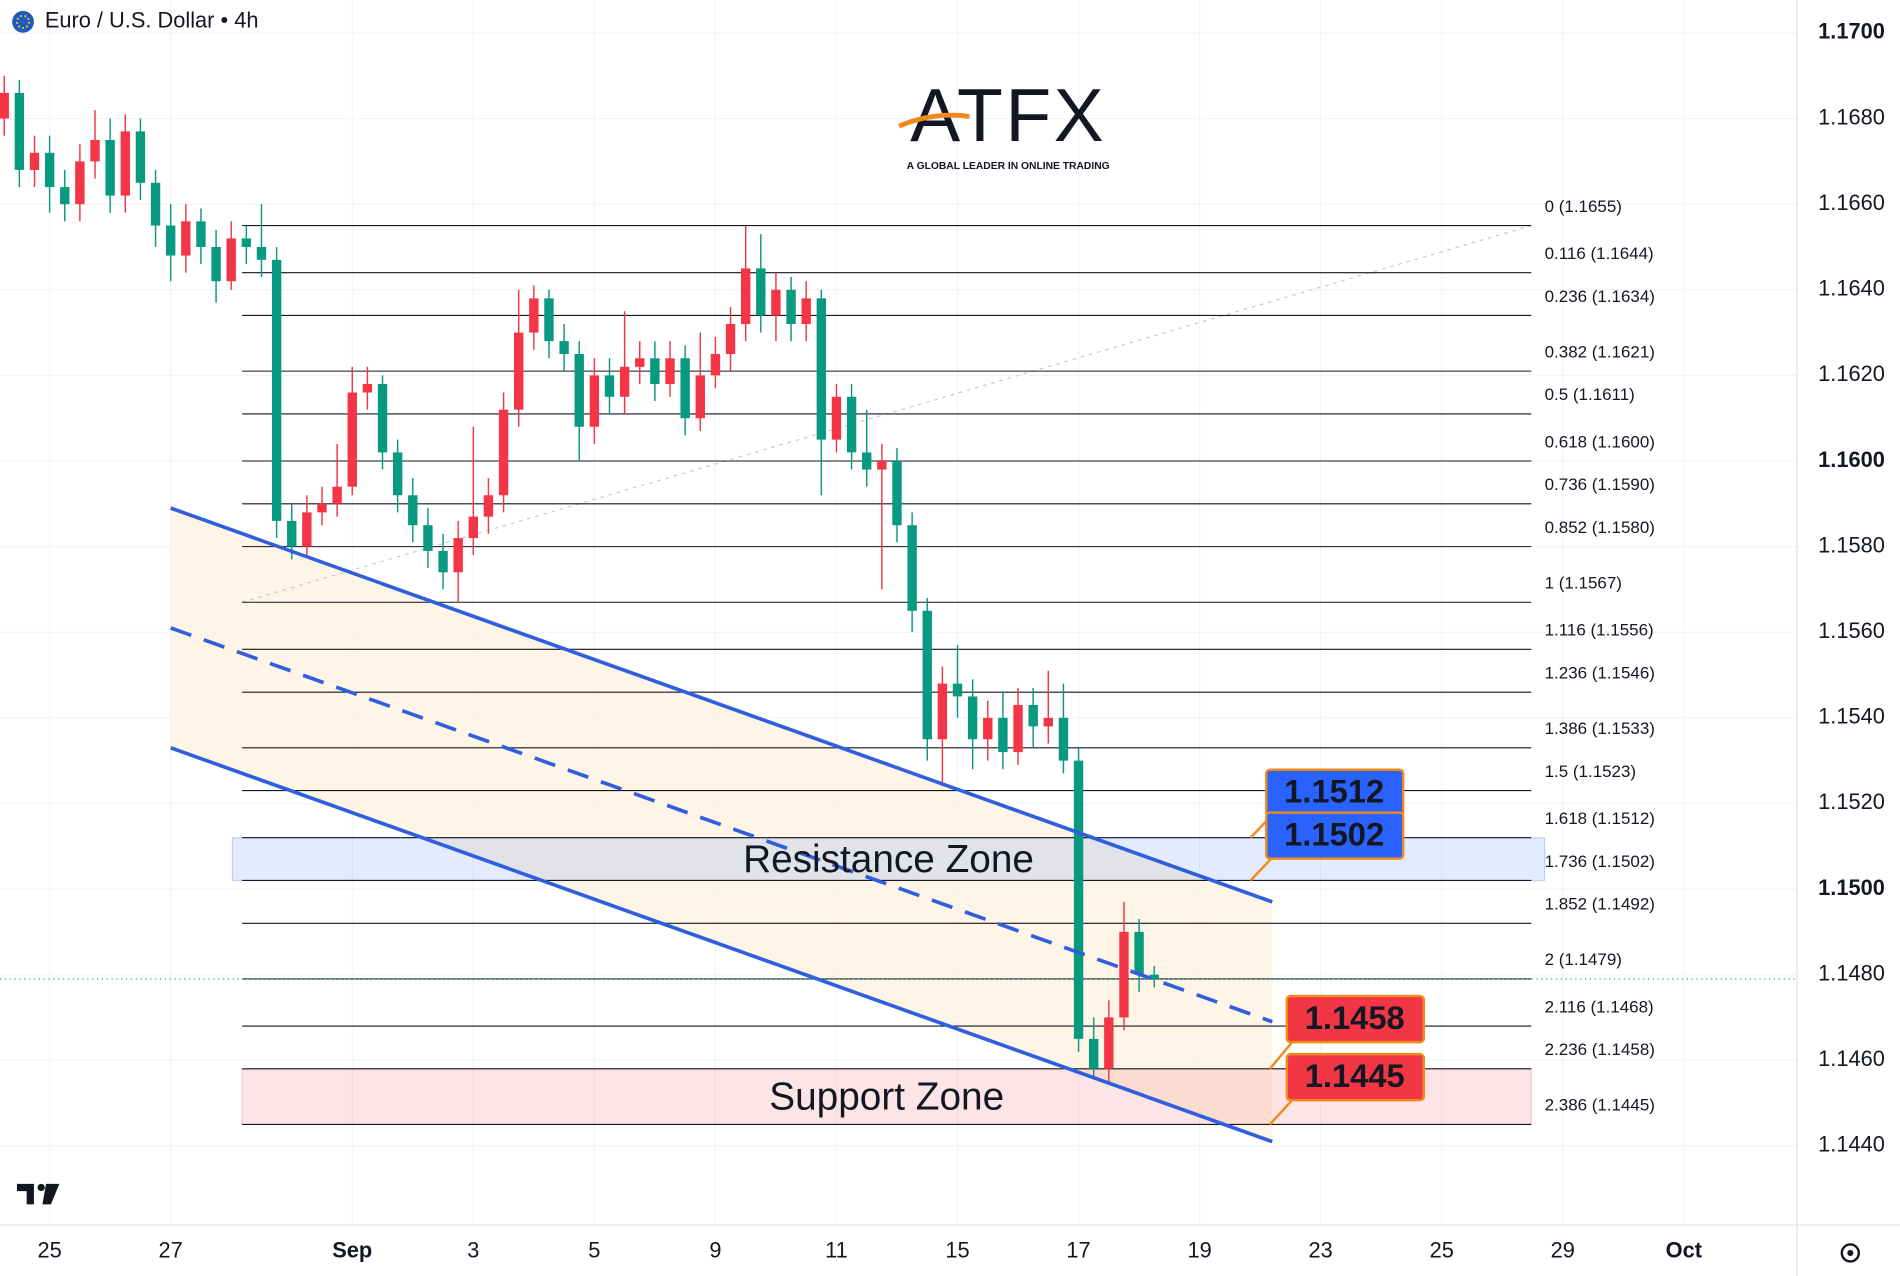 This screenshot has width=1900, height=1276. Describe the element at coordinates (1851, 801) in the screenshot. I see `y-tick-label: 1.1520` at that location.